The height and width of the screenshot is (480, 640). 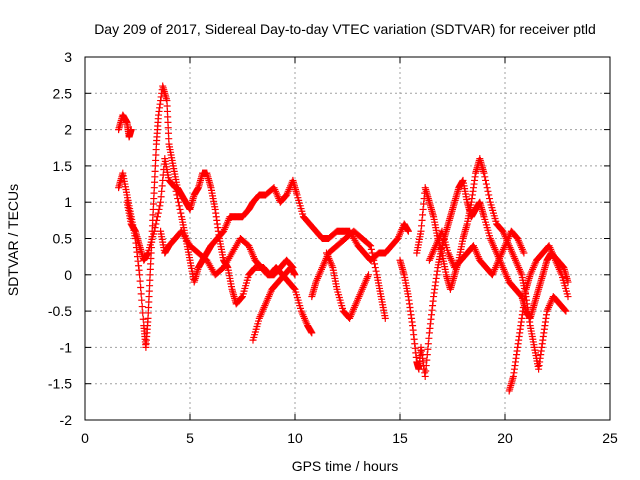 I want to click on x-tick-label: 0, so click(x=85, y=438).